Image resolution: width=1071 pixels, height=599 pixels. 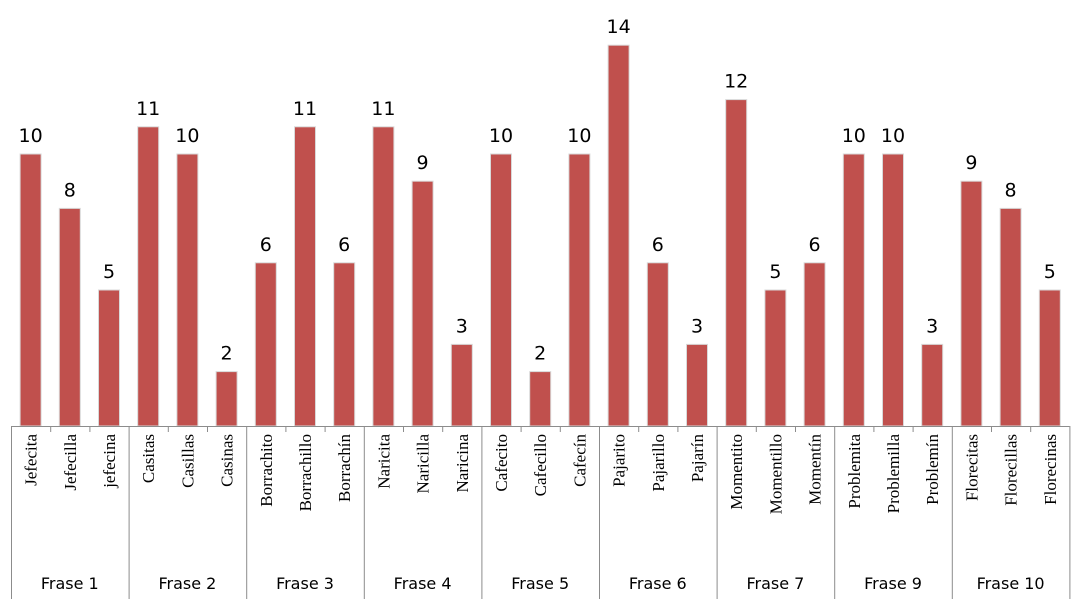 What do you see at coordinates (540, 465) in the screenshot?
I see `category-label: Cafecillo` at bounding box center [540, 465].